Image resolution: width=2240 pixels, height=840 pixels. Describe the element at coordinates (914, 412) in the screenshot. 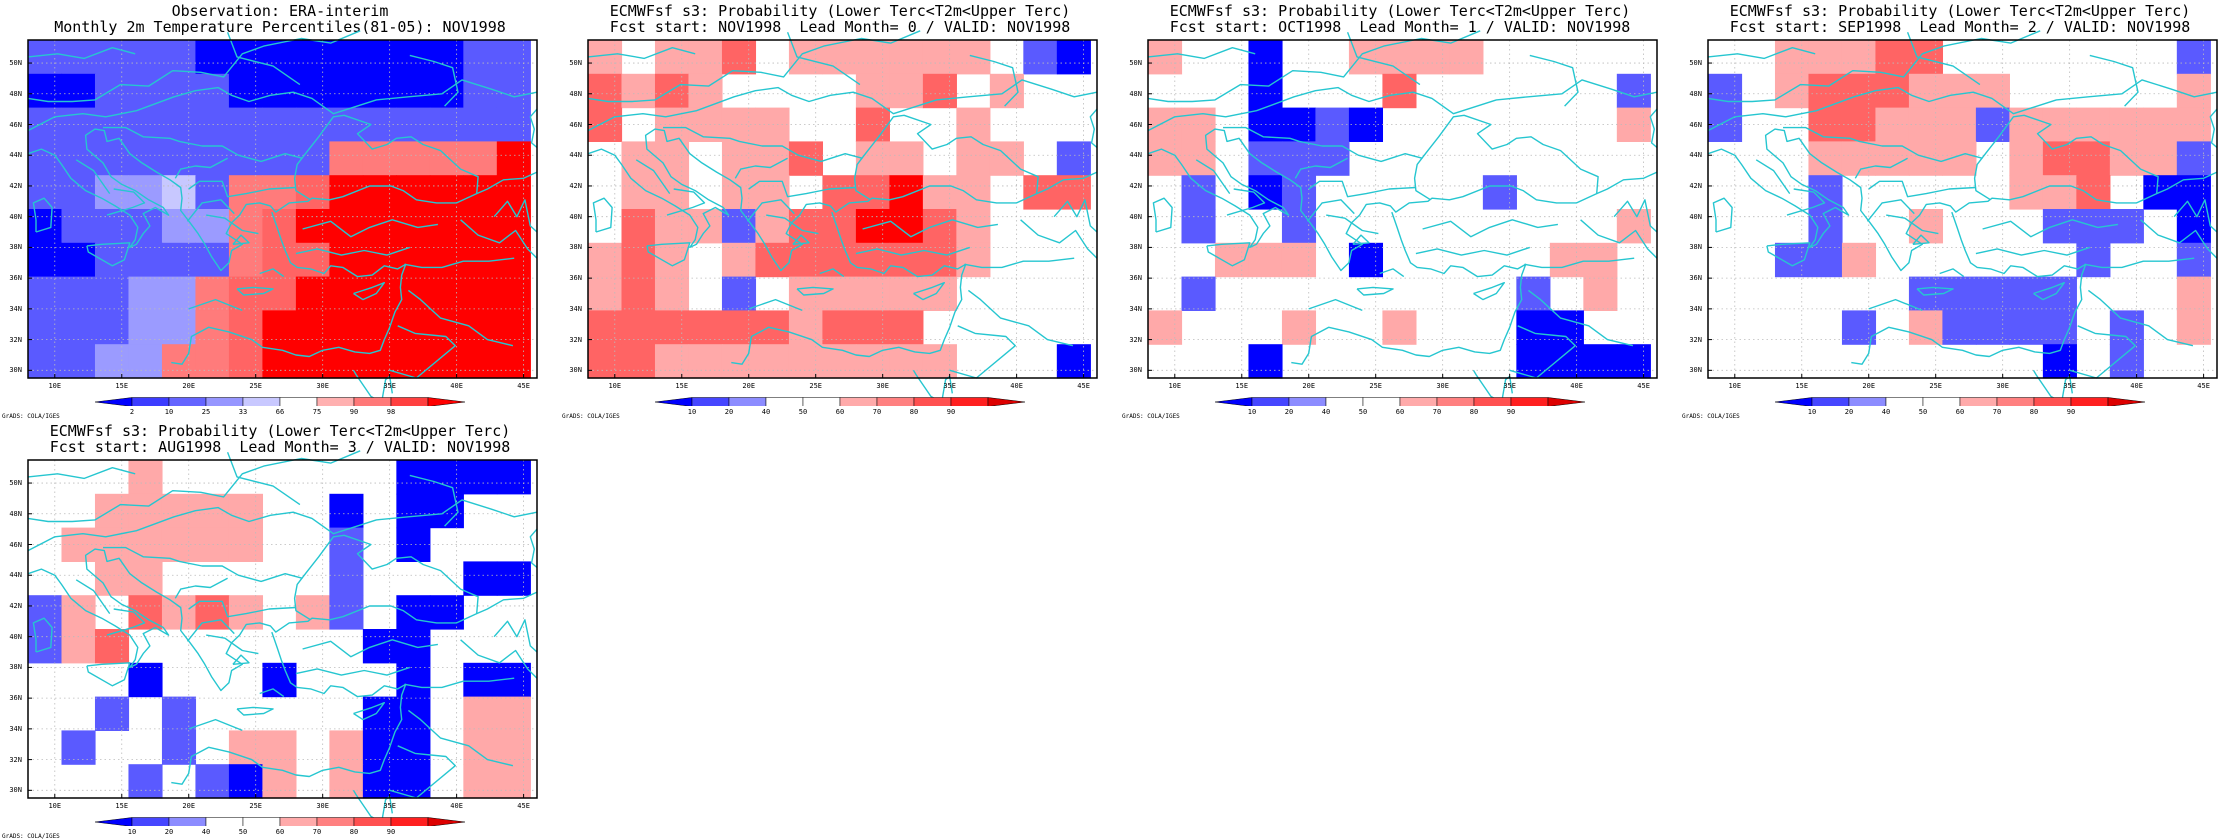

I see `colorbar-label: 80` at that location.